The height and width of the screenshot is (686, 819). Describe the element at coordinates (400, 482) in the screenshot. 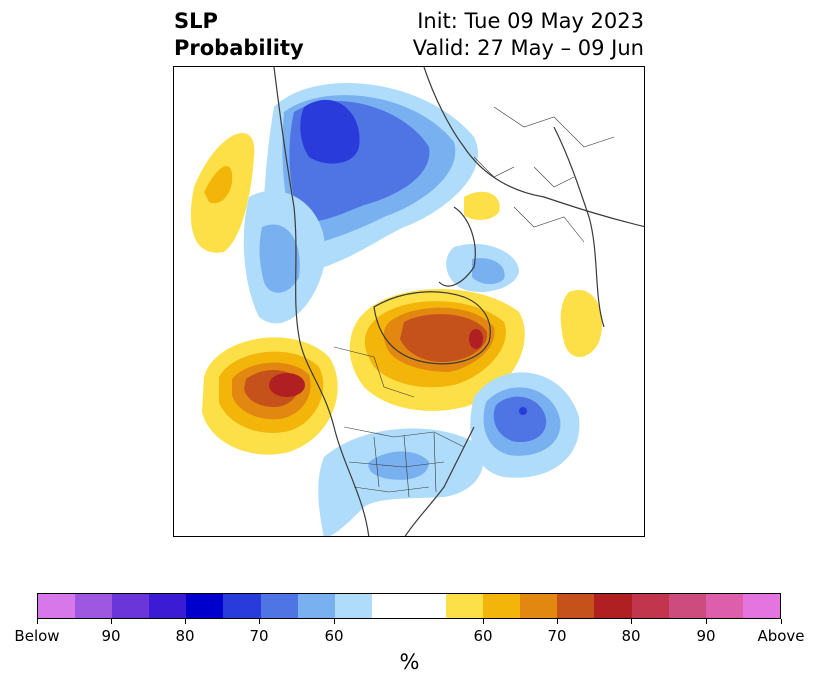

I see `us-below-anomaly` at that location.